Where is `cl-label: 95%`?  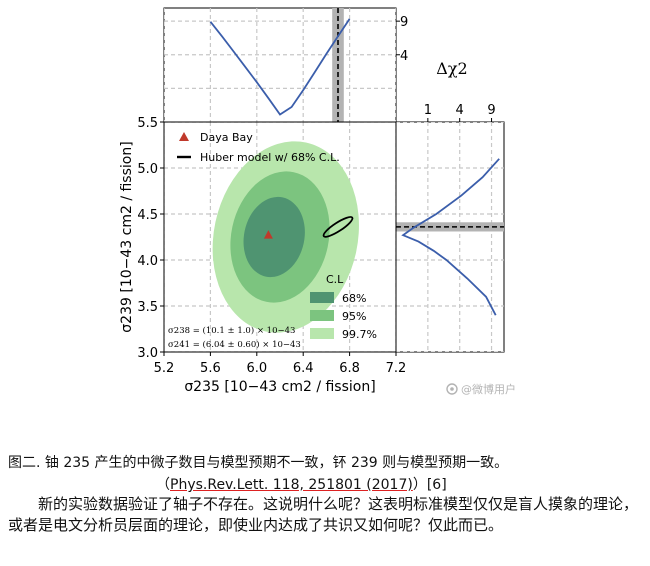 cl-label: 95% is located at coordinates (354, 316).